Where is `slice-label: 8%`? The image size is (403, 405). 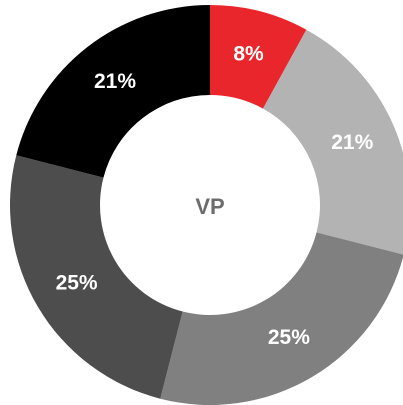
slice-label: 8% is located at coordinates (248, 53).